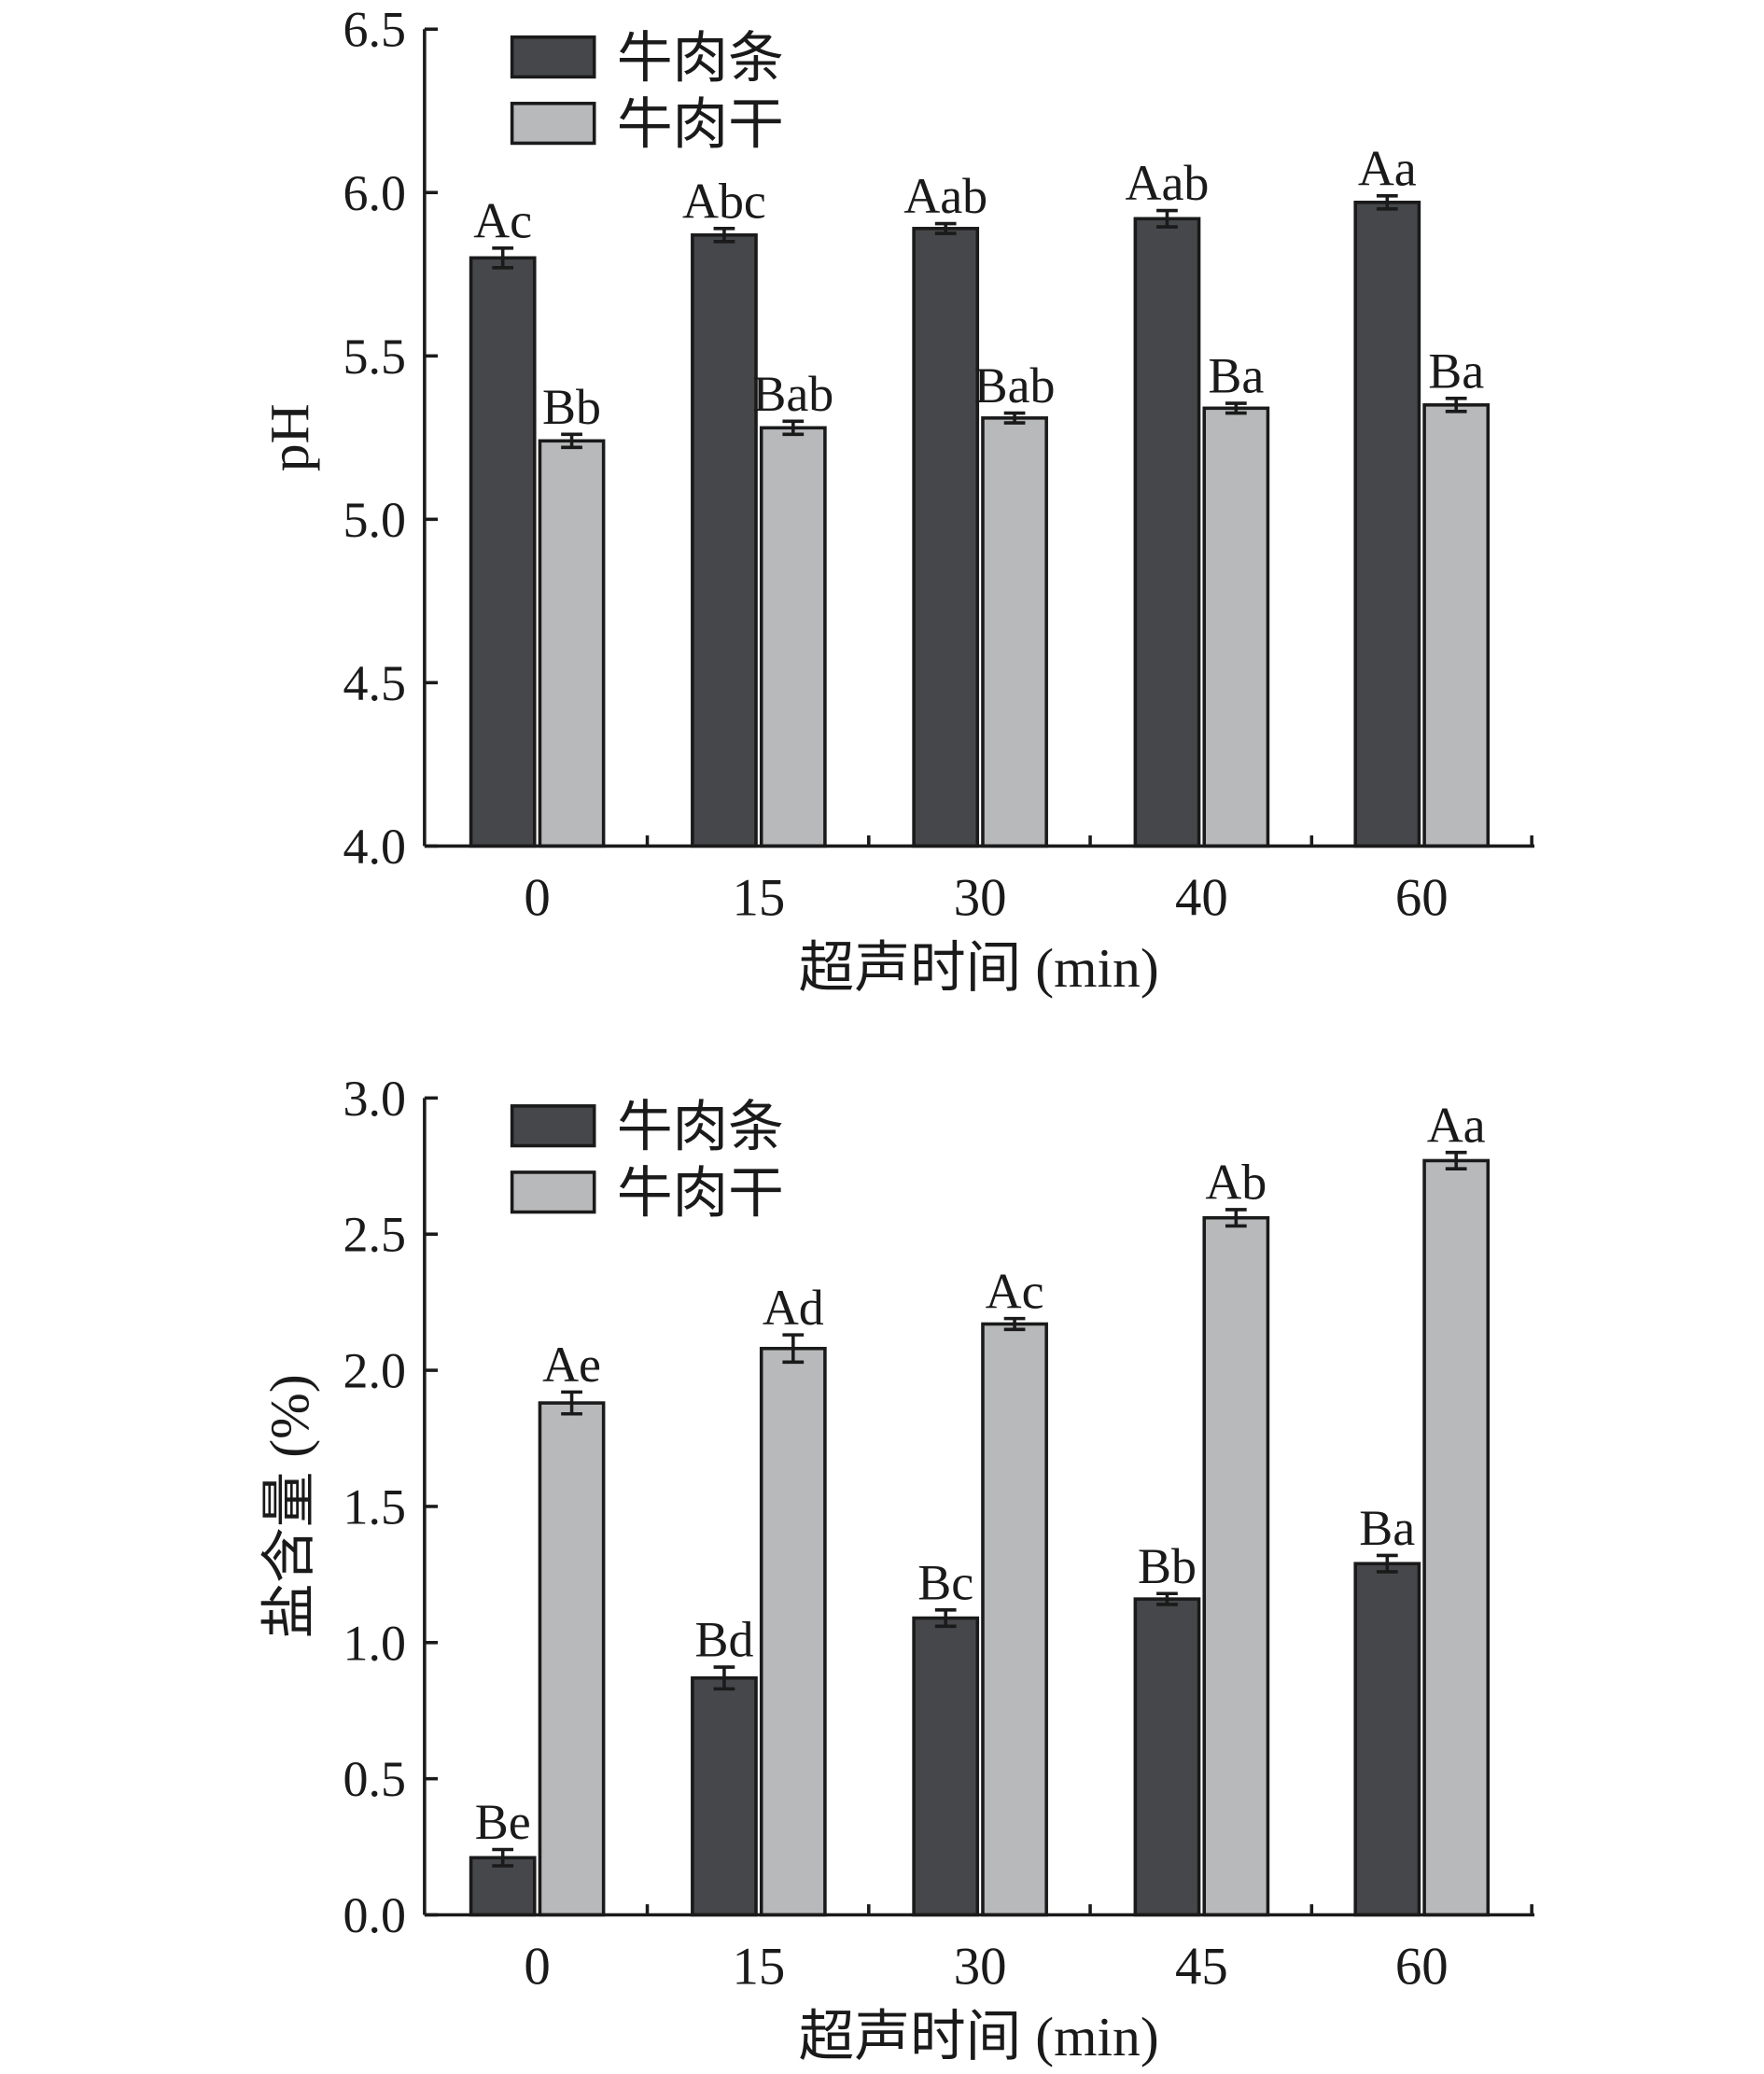 Image resolution: width=1764 pixels, height=2074 pixels. I want to click on y-tick-label: 5.0, so click(374, 520).